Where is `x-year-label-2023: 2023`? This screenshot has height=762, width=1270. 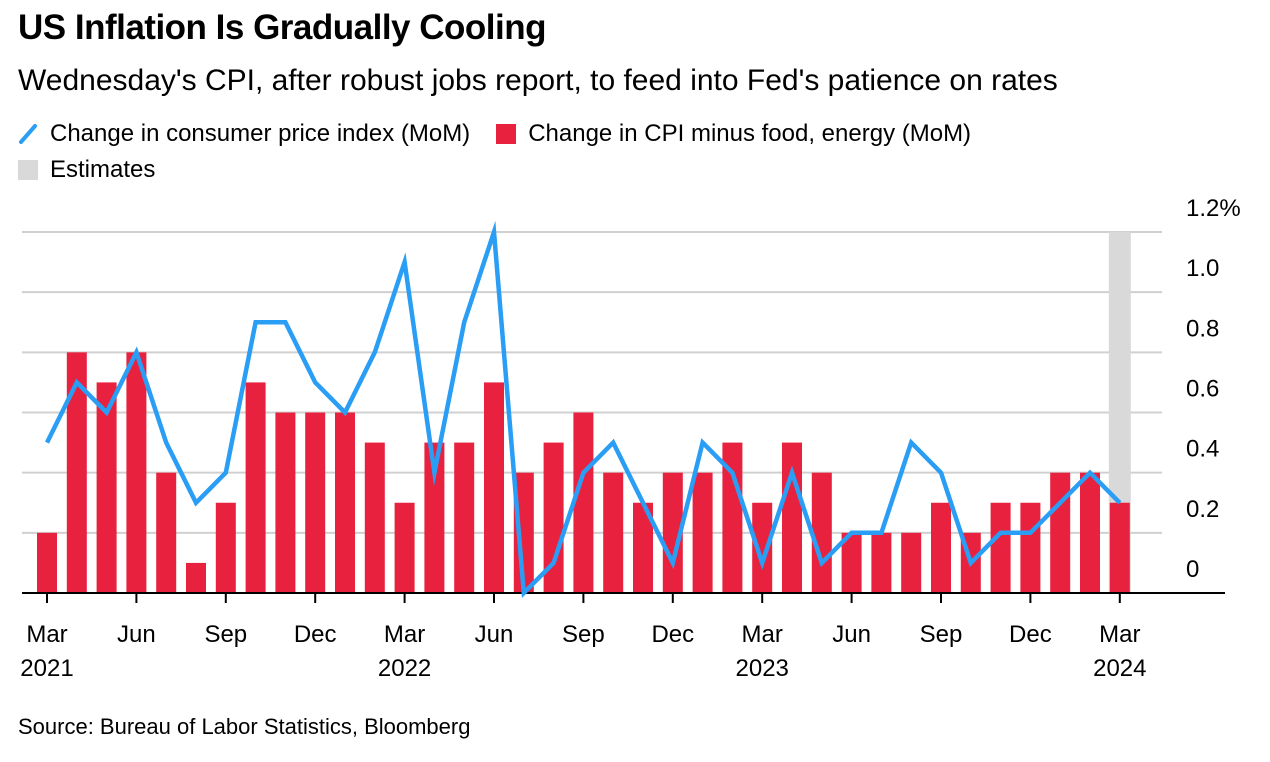
x-year-label-2023: 2023 is located at coordinates (762, 668).